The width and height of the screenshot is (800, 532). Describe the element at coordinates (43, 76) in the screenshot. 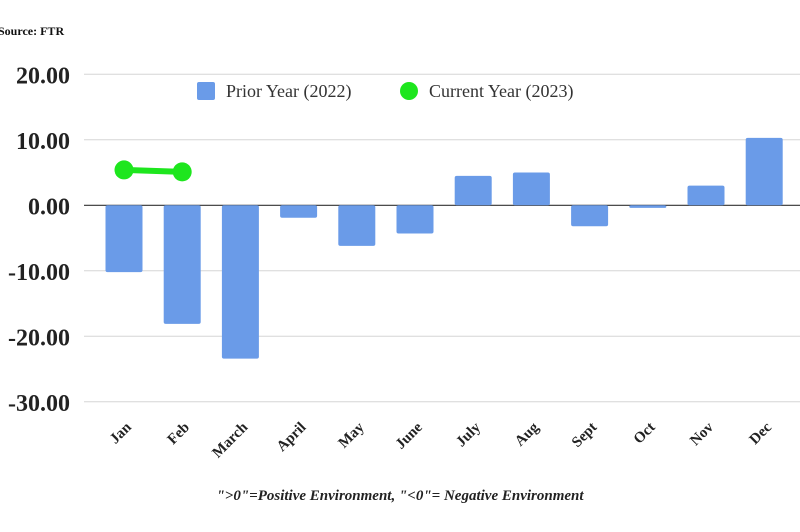

I see `y-tick-label: 20.00` at that location.